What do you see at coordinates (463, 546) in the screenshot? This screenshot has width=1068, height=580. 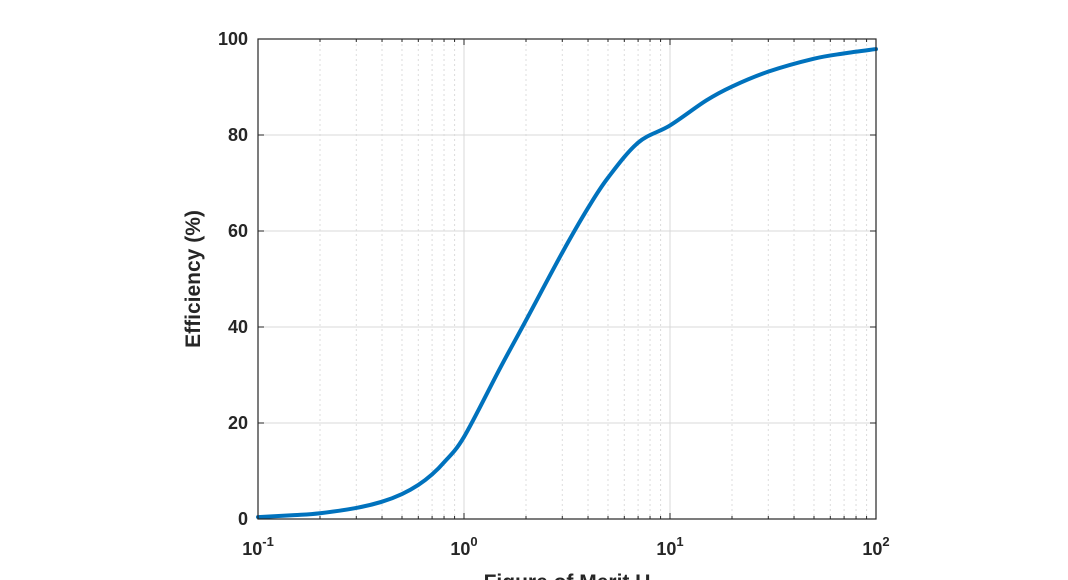 I see `x-tick-label: 10⁰` at bounding box center [463, 546].